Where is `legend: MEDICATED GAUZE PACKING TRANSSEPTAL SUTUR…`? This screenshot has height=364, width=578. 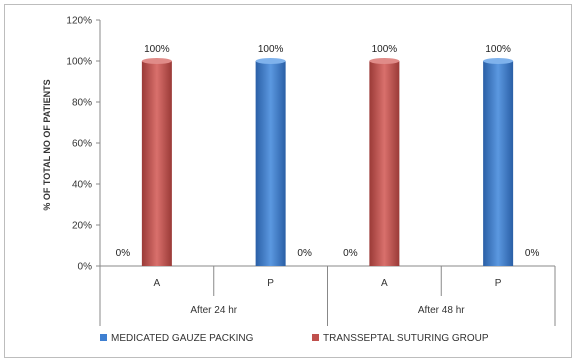 legend: MEDICATED GAUZE PACKING TRANSSEPTAL SUTUR… is located at coordinates (294, 338).